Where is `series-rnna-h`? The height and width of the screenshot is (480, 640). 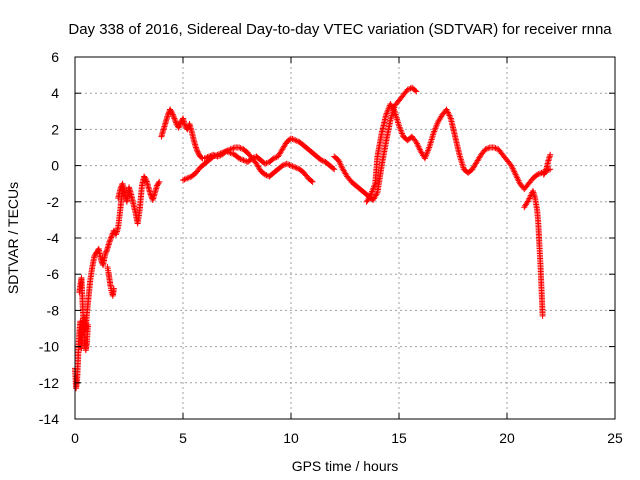
series-rnna-h is located at coordinates (458, 153).